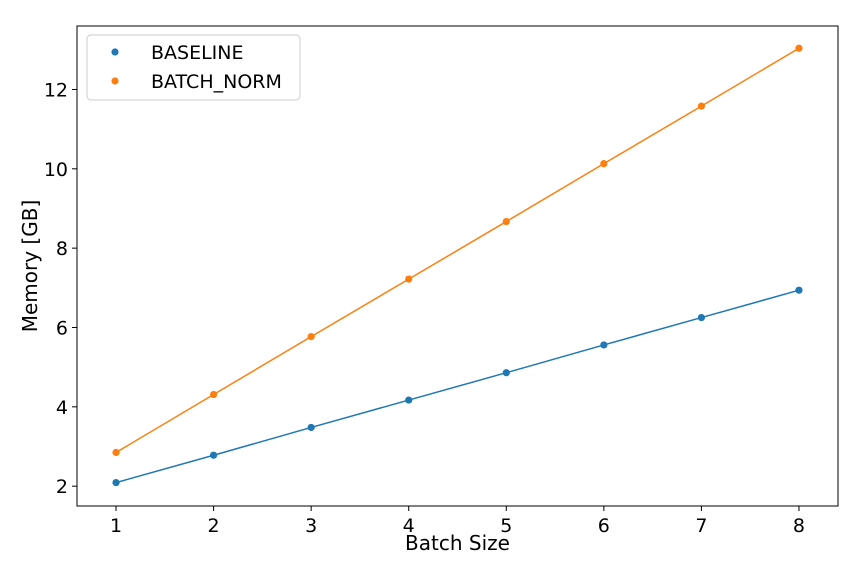 The height and width of the screenshot is (576, 864). I want to click on y-tick-label: 4, so click(62, 408).